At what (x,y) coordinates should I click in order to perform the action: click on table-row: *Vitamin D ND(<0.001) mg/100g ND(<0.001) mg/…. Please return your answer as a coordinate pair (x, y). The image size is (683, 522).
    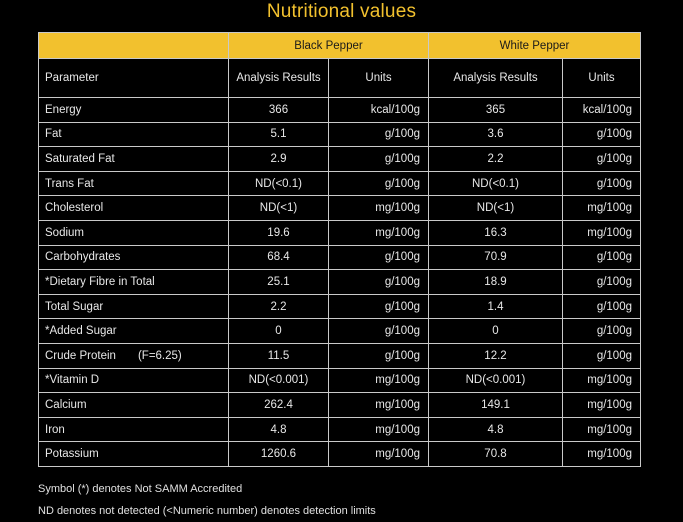
    Looking at the image, I should click on (339, 380).